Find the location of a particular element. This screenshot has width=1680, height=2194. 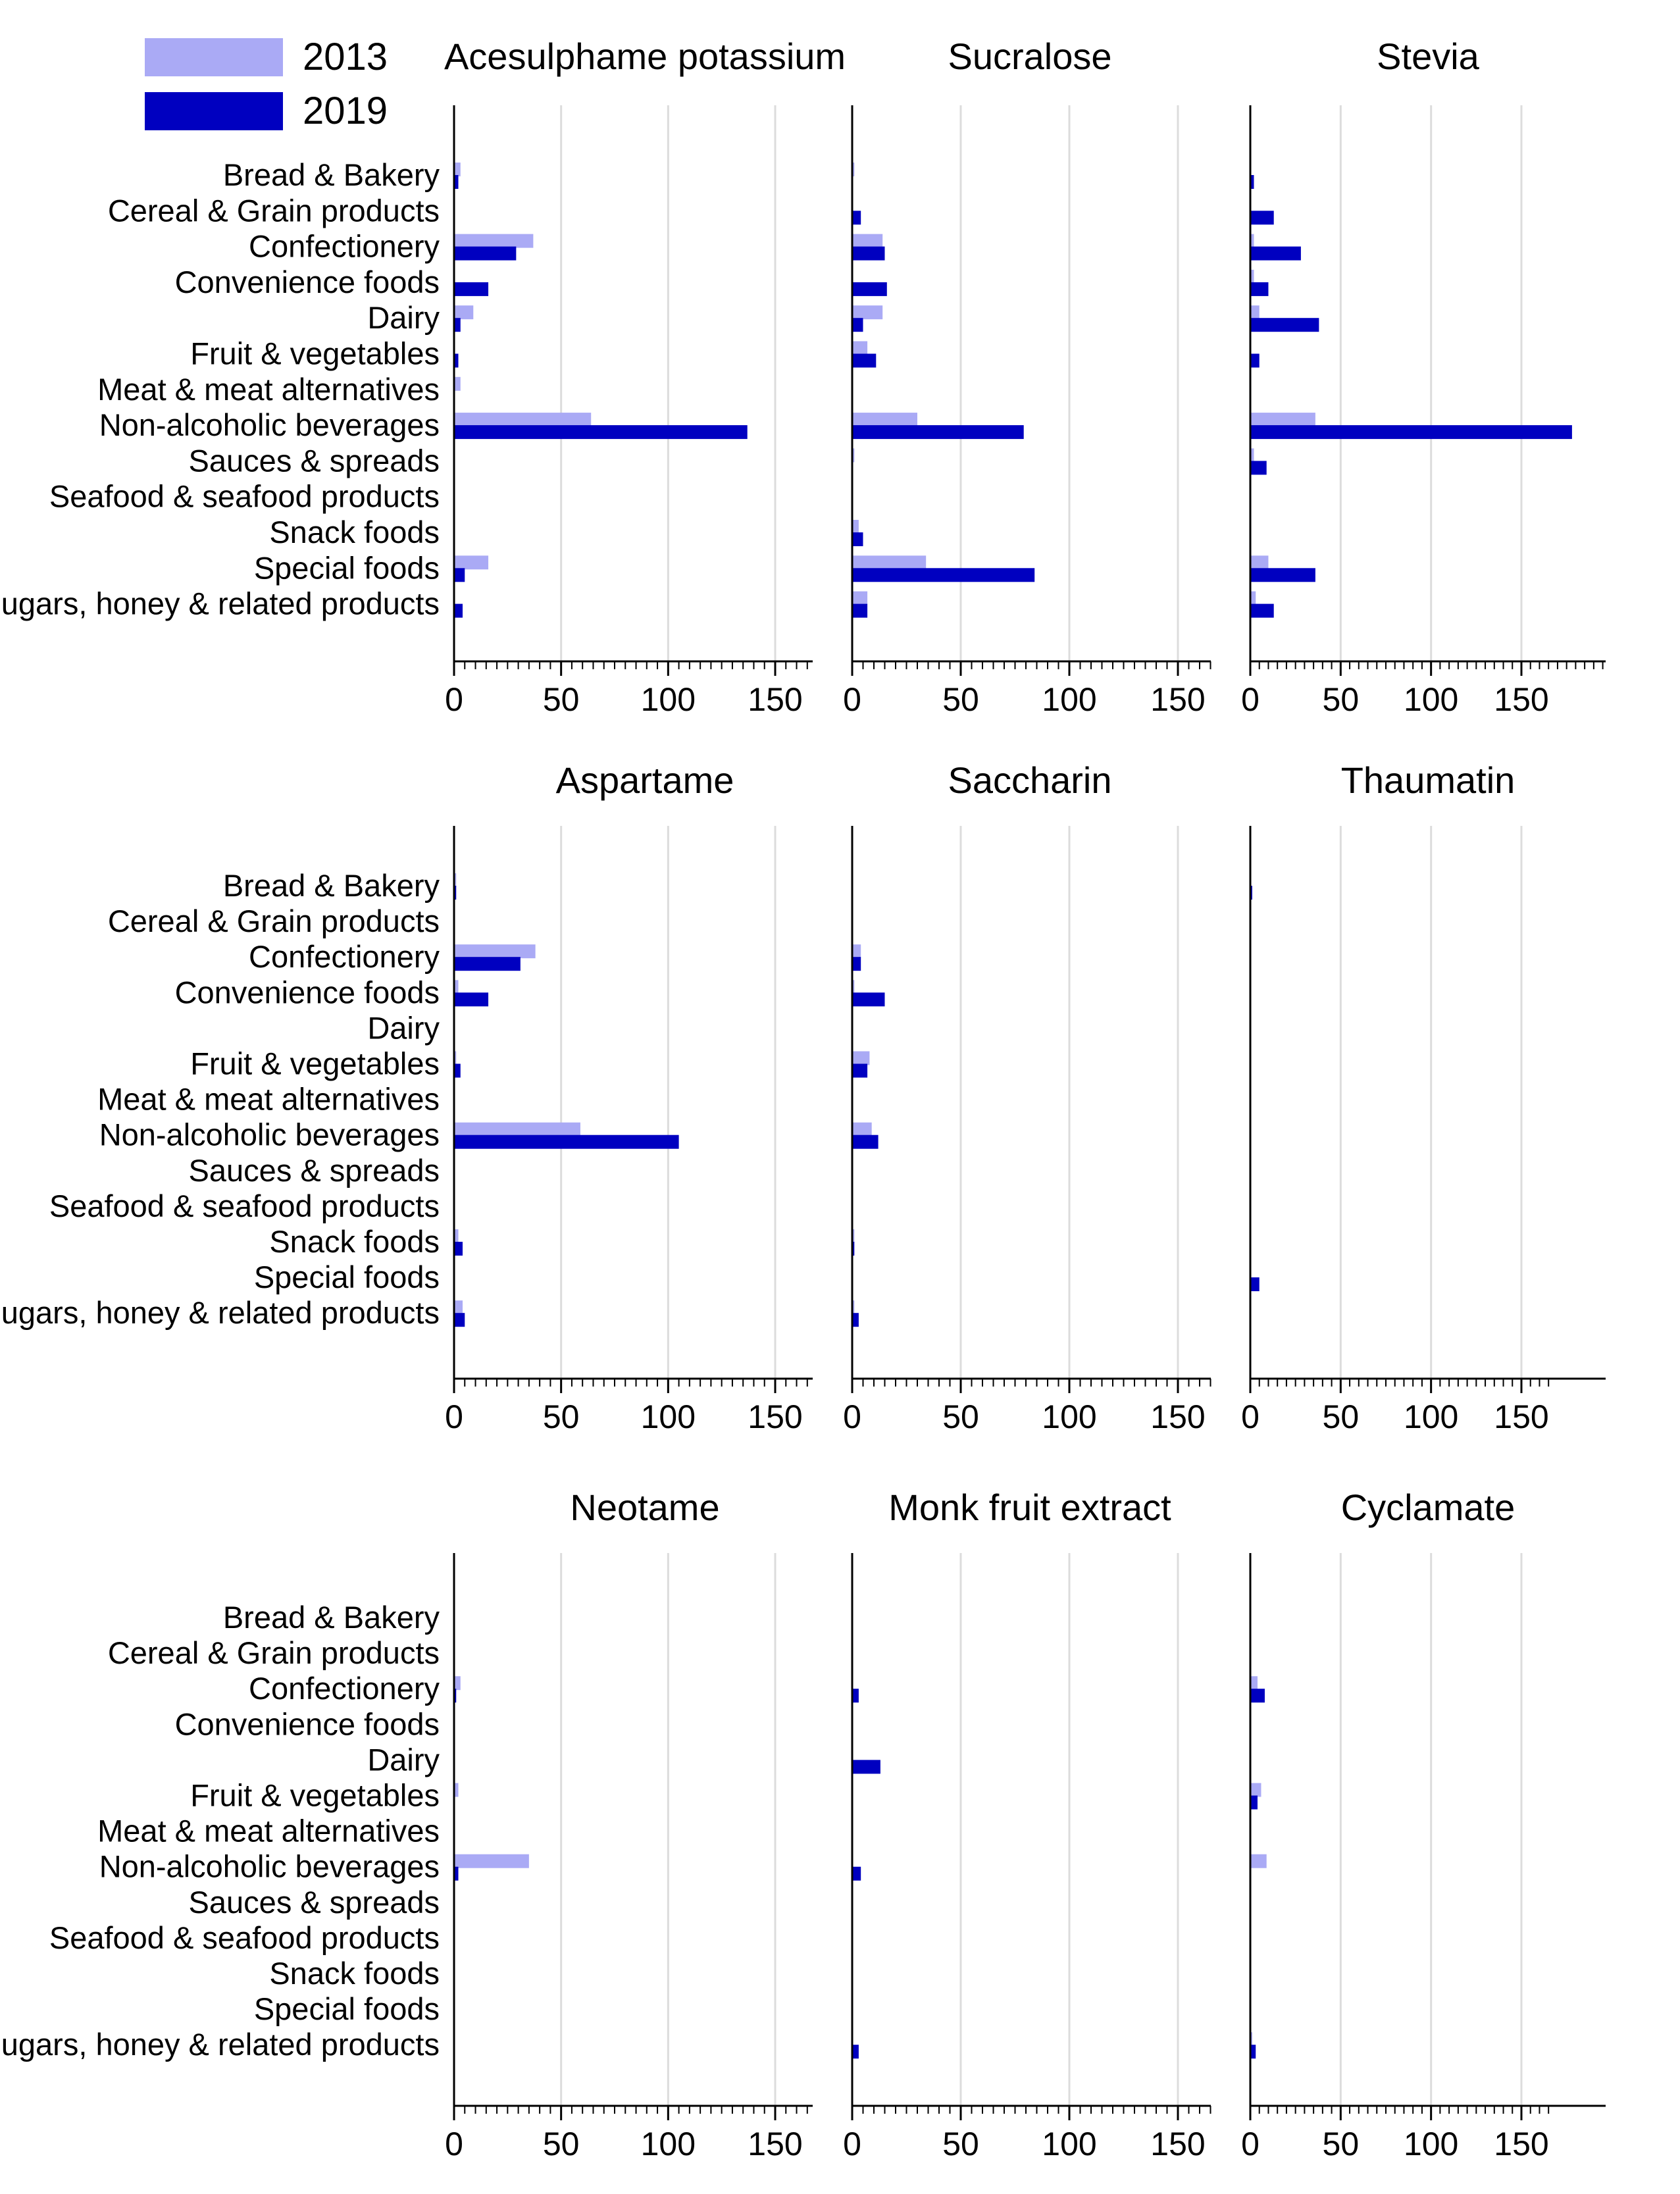

panel-cyclamate: 0 50 100 150 Cyclamate is located at coordinates (1423, 1824).